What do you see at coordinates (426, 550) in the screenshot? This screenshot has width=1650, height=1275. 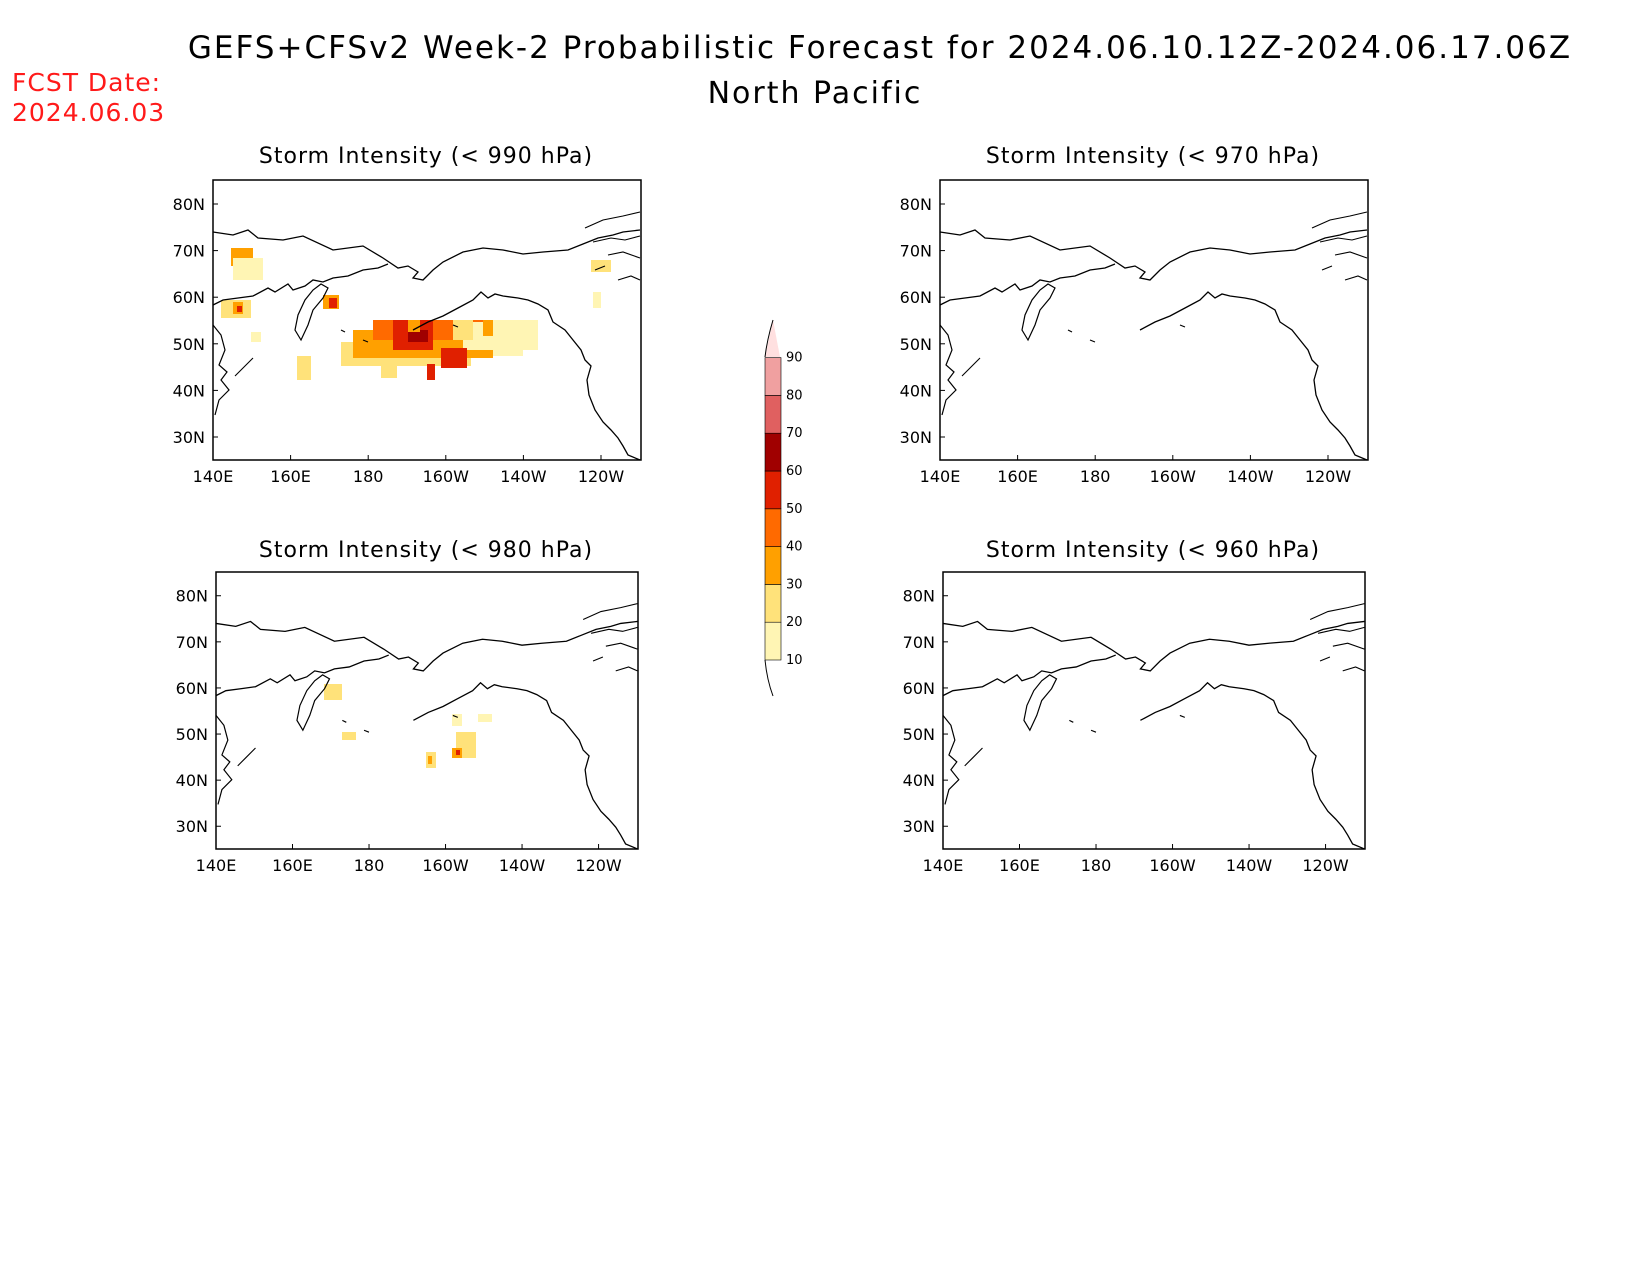 I see `panel-980-title: Storm Intensity (< 980 hPa)` at bounding box center [426, 550].